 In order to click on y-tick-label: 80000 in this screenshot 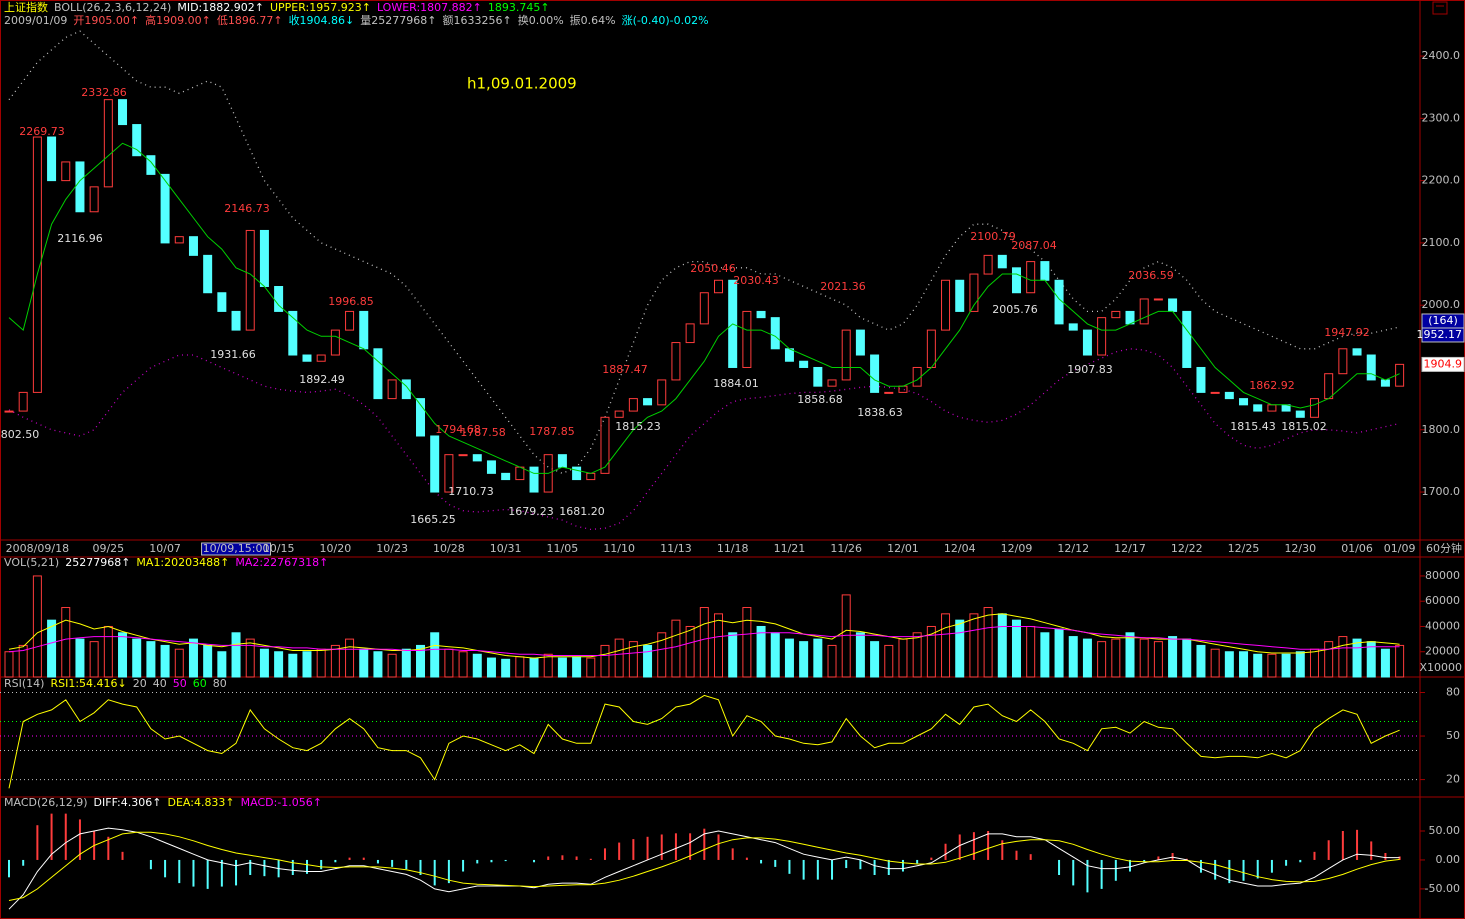, I will do `click(1442, 575)`.